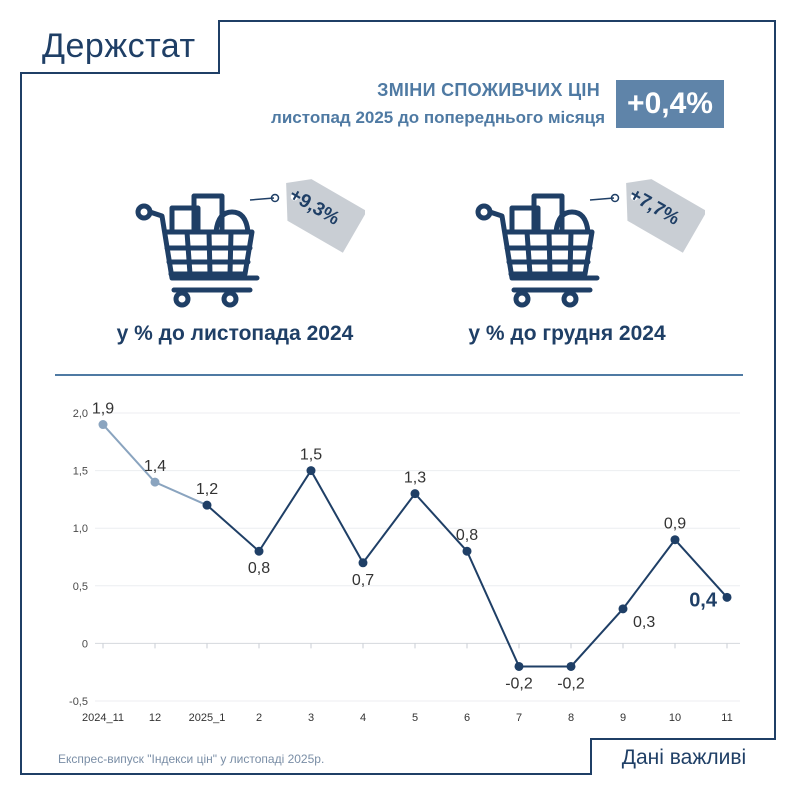 This screenshot has width=800, height=800. Describe the element at coordinates (399, 375) in the screenshot. I see `section-divider` at that location.